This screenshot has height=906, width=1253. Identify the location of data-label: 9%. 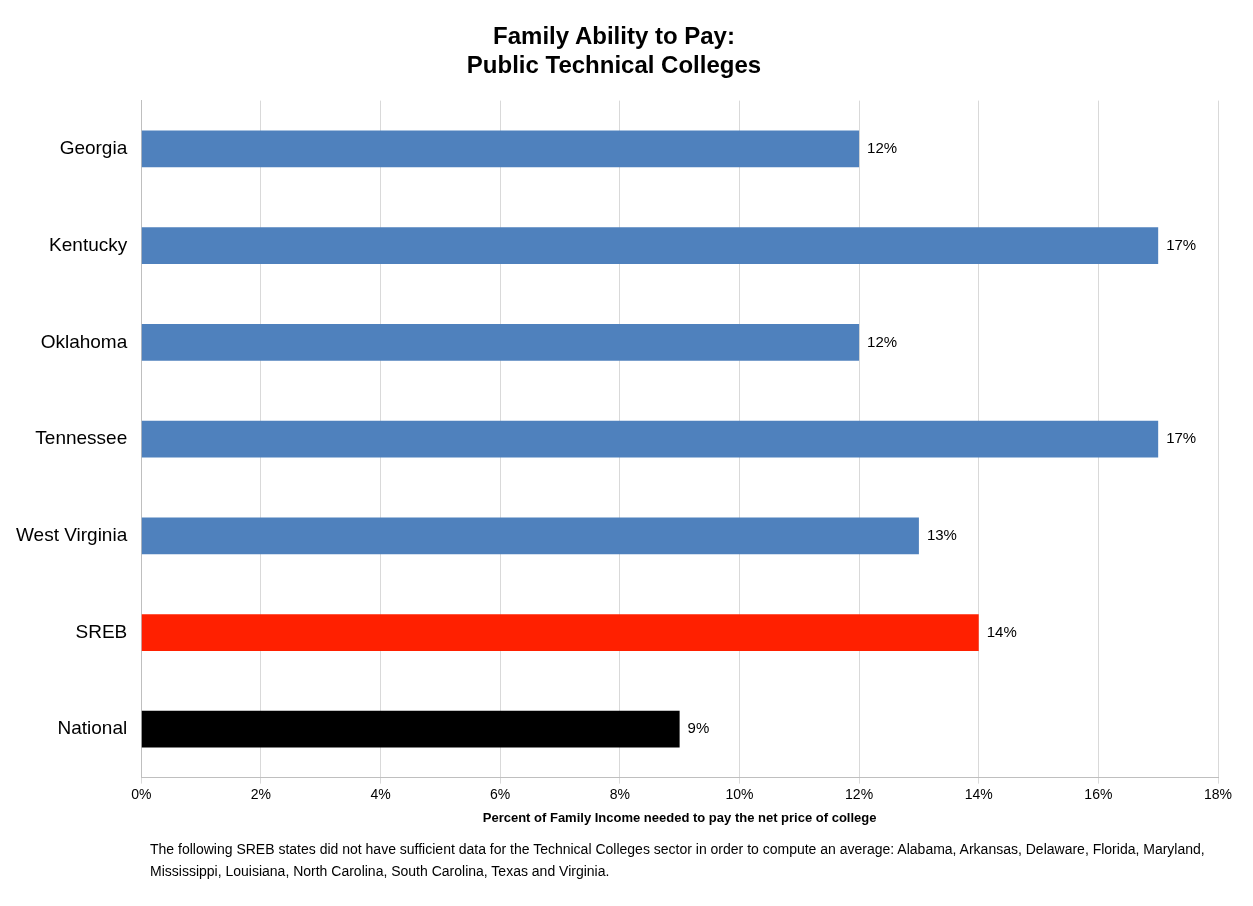
(698, 728).